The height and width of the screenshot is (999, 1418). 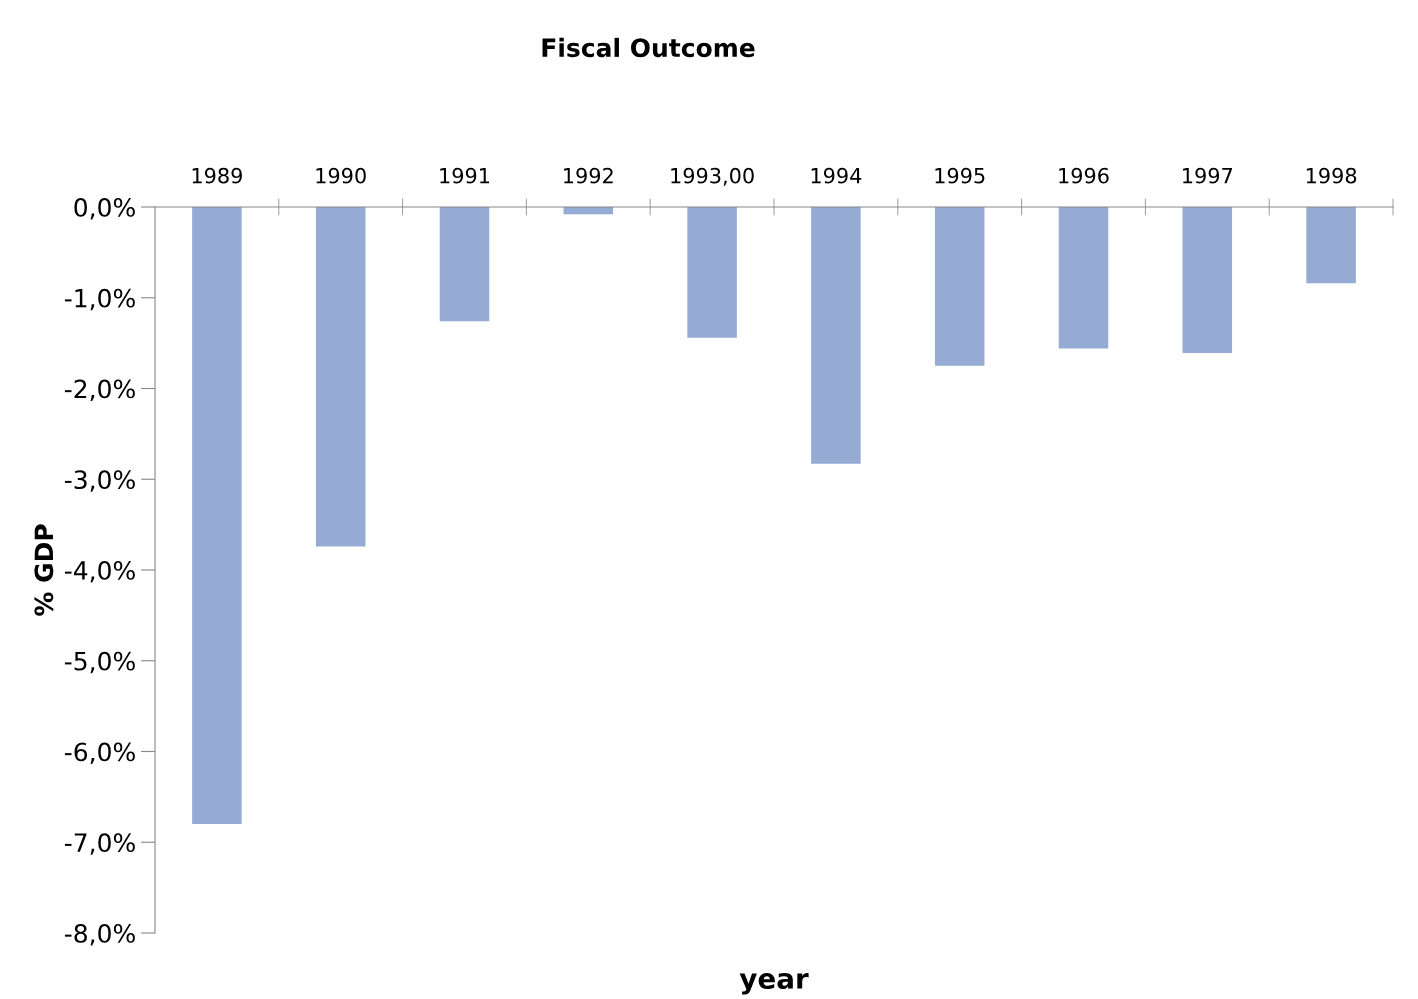 I want to click on y-tick-label: -3,0%, so click(x=99, y=481).